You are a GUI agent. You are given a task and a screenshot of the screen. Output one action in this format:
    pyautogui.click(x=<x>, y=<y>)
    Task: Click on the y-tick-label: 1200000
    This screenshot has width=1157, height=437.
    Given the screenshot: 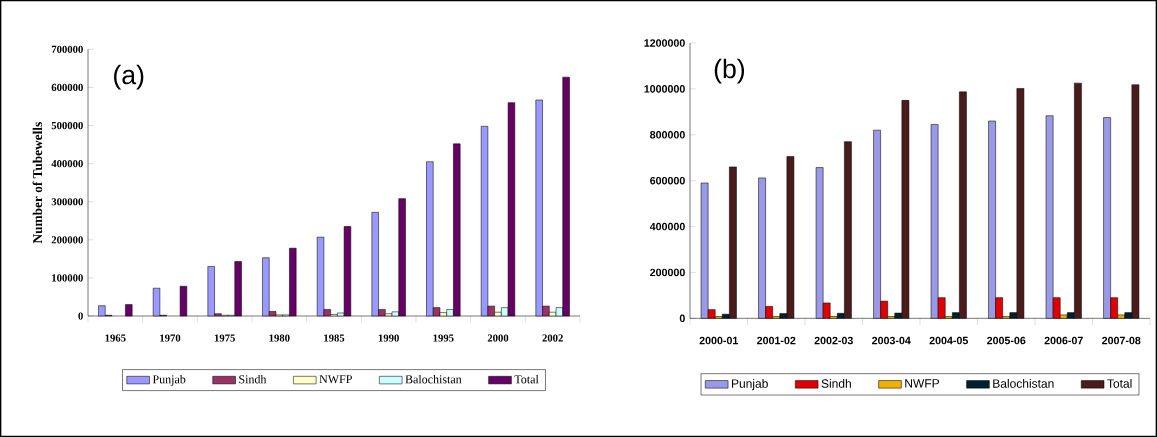 What is the action you would take?
    pyautogui.click(x=664, y=43)
    